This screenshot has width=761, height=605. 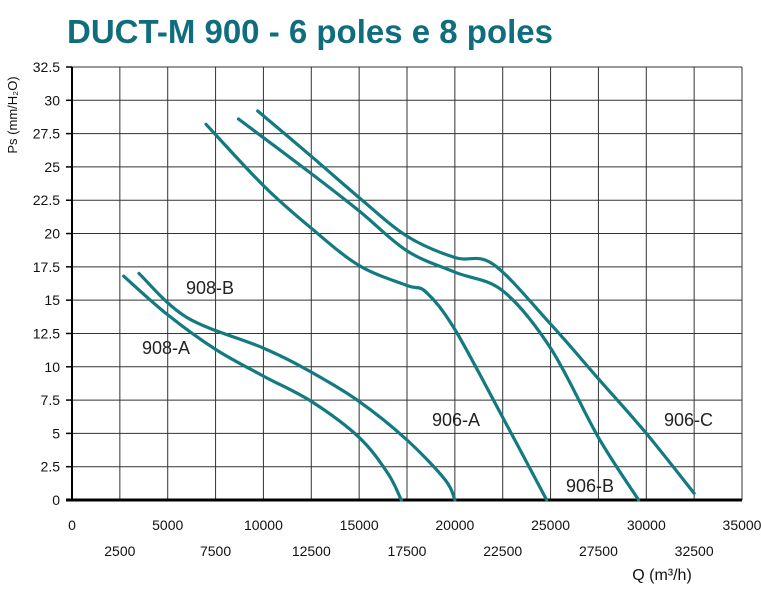 What do you see at coordinates (662, 575) in the screenshot?
I see `x-axis-label: Q (m³/h)` at bounding box center [662, 575].